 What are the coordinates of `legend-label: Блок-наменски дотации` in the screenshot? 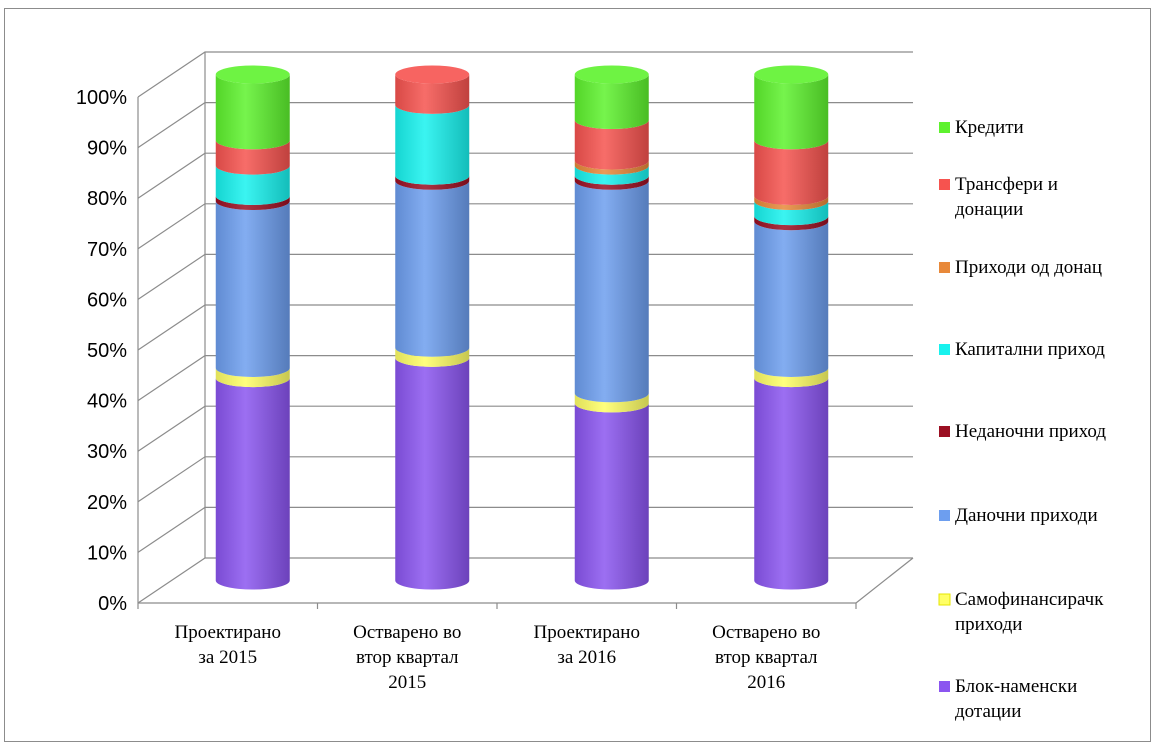 It's located at (1016, 699).